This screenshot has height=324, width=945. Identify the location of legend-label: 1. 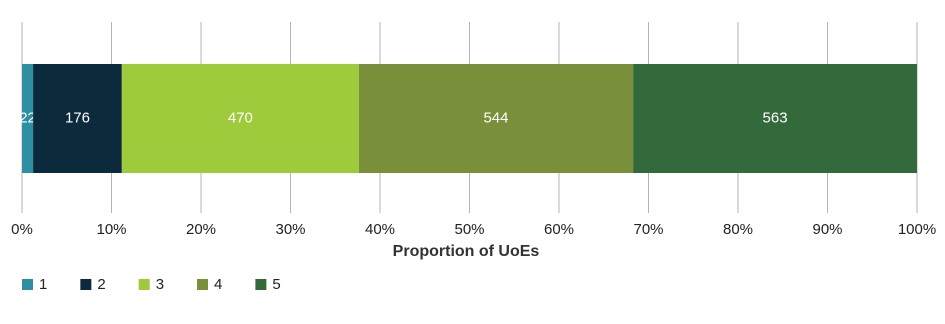
(43, 284).